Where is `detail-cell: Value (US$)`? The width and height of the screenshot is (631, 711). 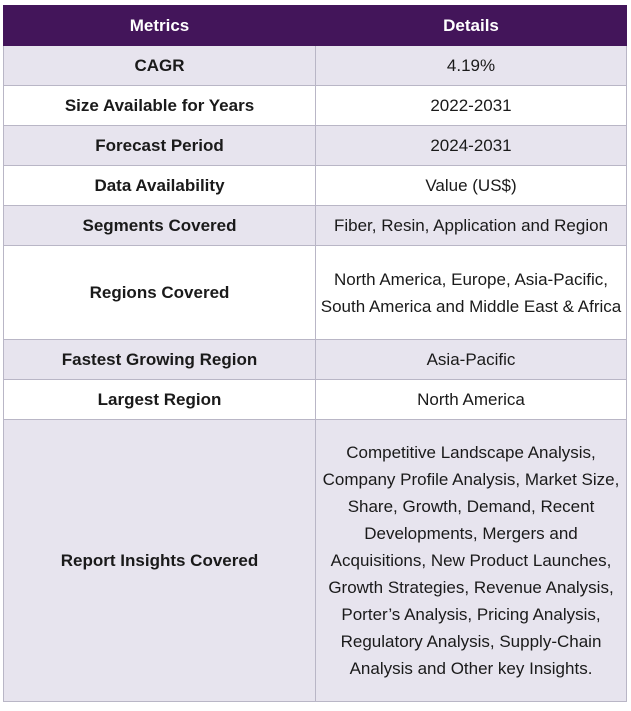 detail-cell: Value (US$) is located at coordinates (471, 185).